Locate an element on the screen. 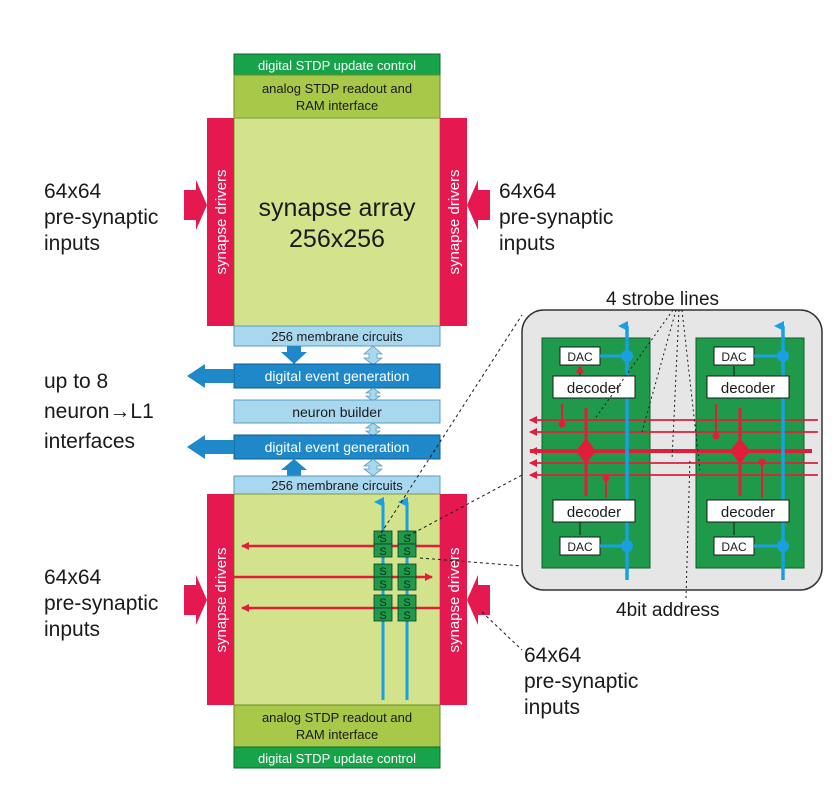  top-synapse-drivers-right-label: synapse drivers is located at coordinates (454, 221).